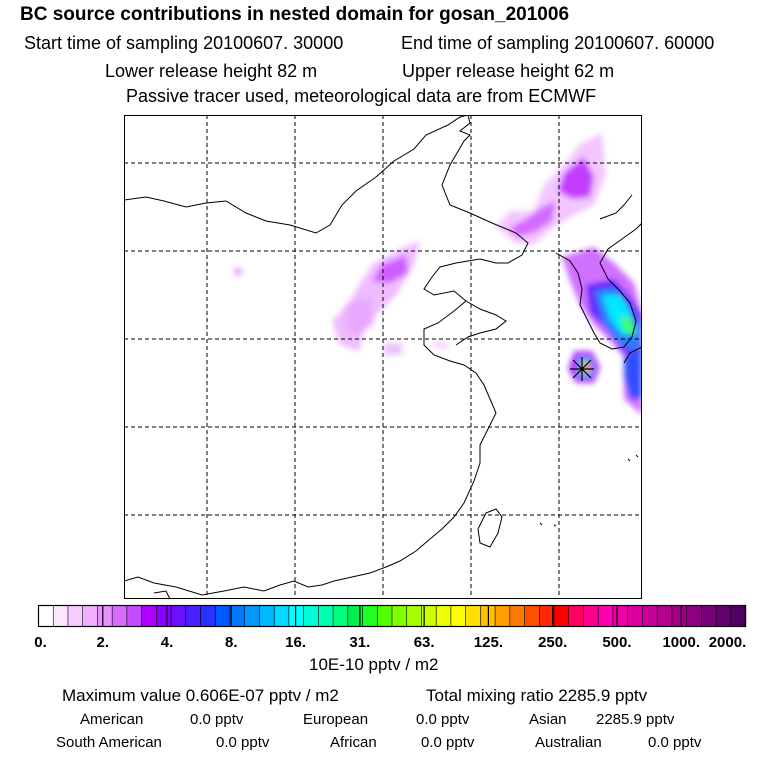  What do you see at coordinates (568, 742) in the screenshot?
I see `region-name-australian: Australian` at bounding box center [568, 742].